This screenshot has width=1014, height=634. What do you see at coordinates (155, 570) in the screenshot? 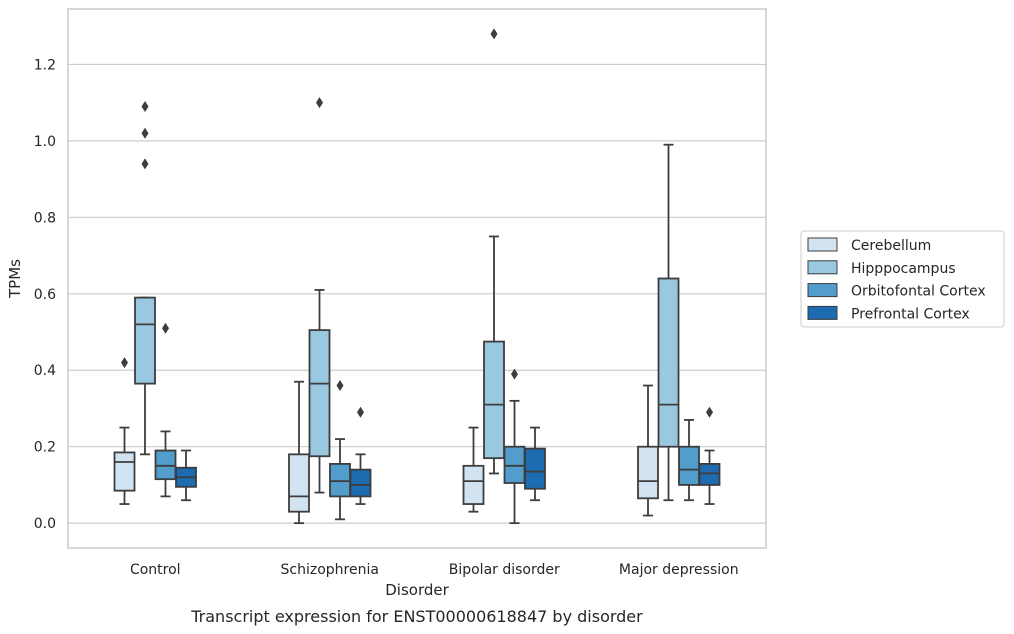
I see `x-tick-label: Control` at bounding box center [155, 570].